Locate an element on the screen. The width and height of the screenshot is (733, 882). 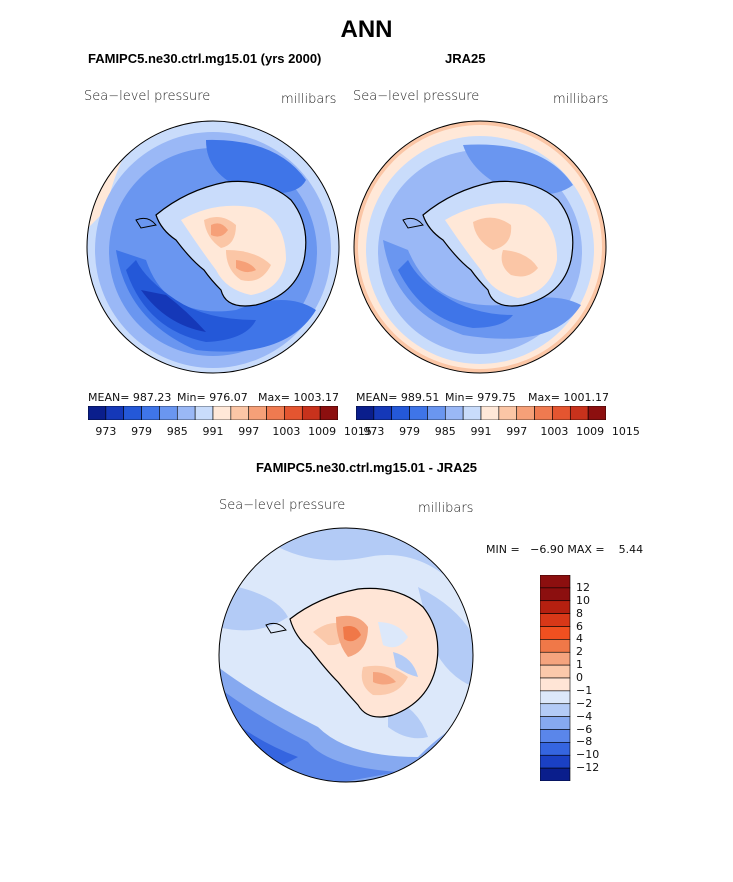
diff-colorbar-label: −1 is located at coordinates (584, 690).